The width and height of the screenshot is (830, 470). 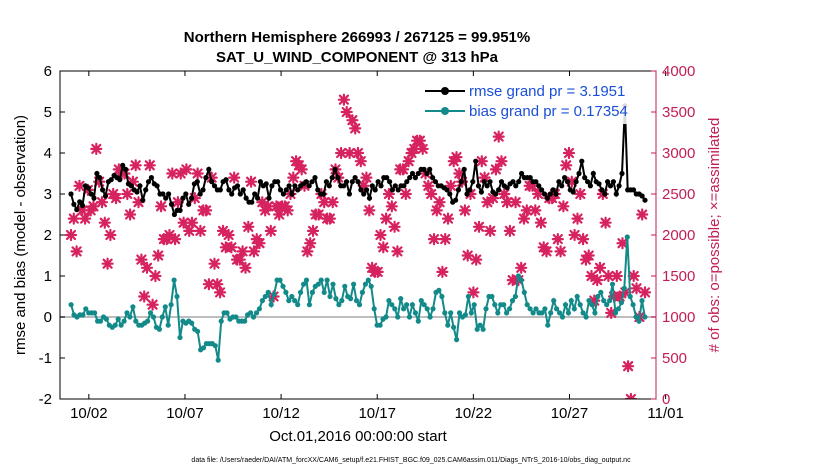 What do you see at coordinates (185, 413) in the screenshot?
I see `x-tick-label: 10/07` at bounding box center [185, 413].